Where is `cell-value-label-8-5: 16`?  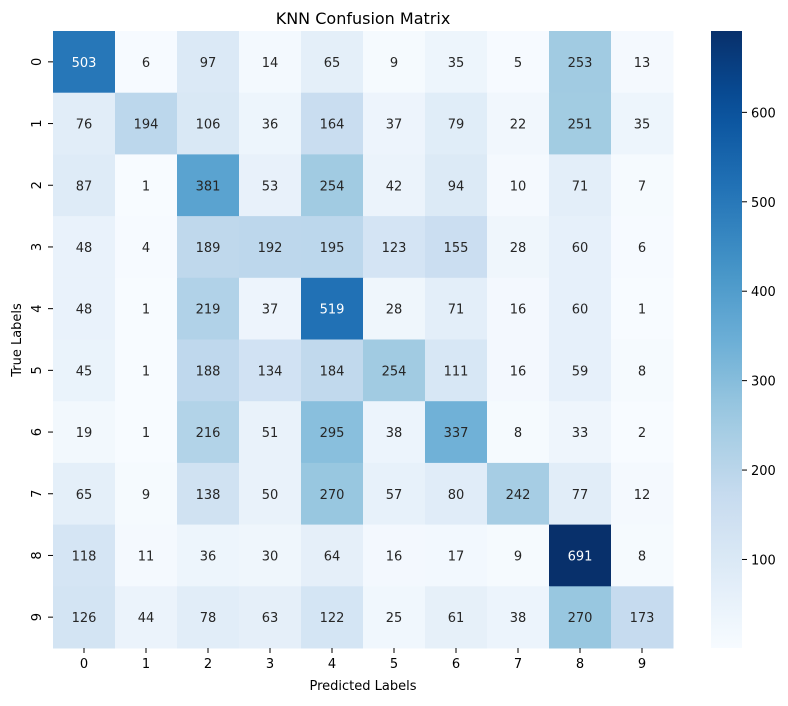 cell-value-label-8-5: 16 is located at coordinates (394, 556).